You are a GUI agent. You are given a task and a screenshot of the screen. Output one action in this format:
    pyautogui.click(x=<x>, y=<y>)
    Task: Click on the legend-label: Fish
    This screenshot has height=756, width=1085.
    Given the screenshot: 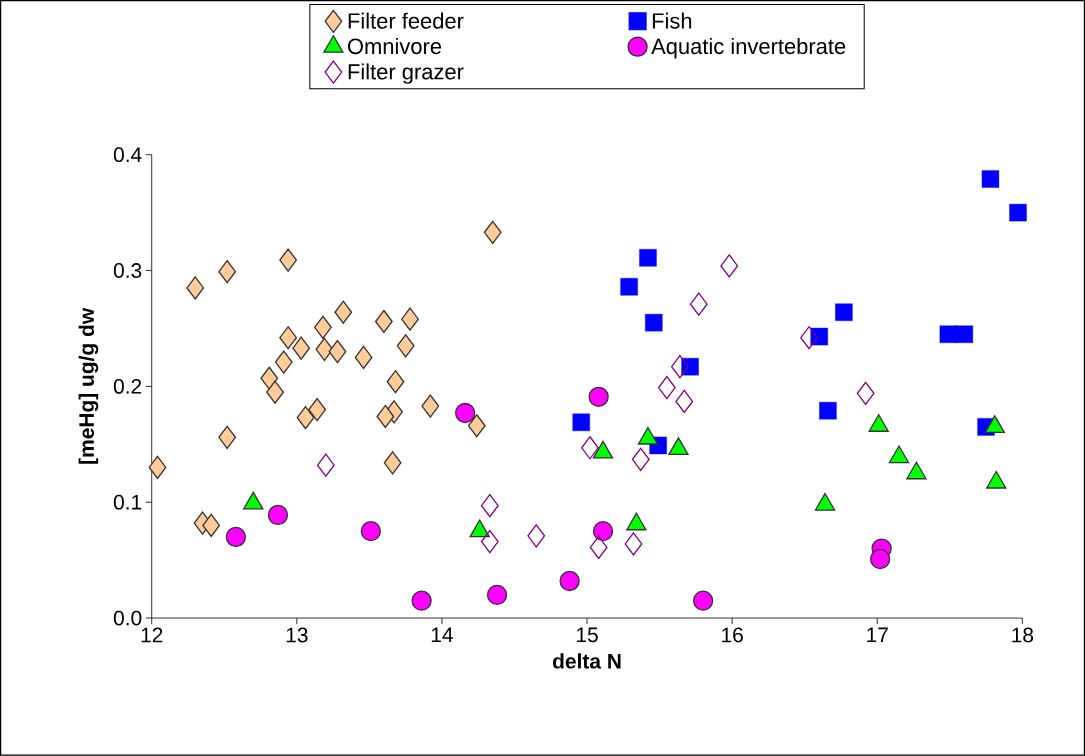 What is the action you would take?
    pyautogui.click(x=672, y=20)
    